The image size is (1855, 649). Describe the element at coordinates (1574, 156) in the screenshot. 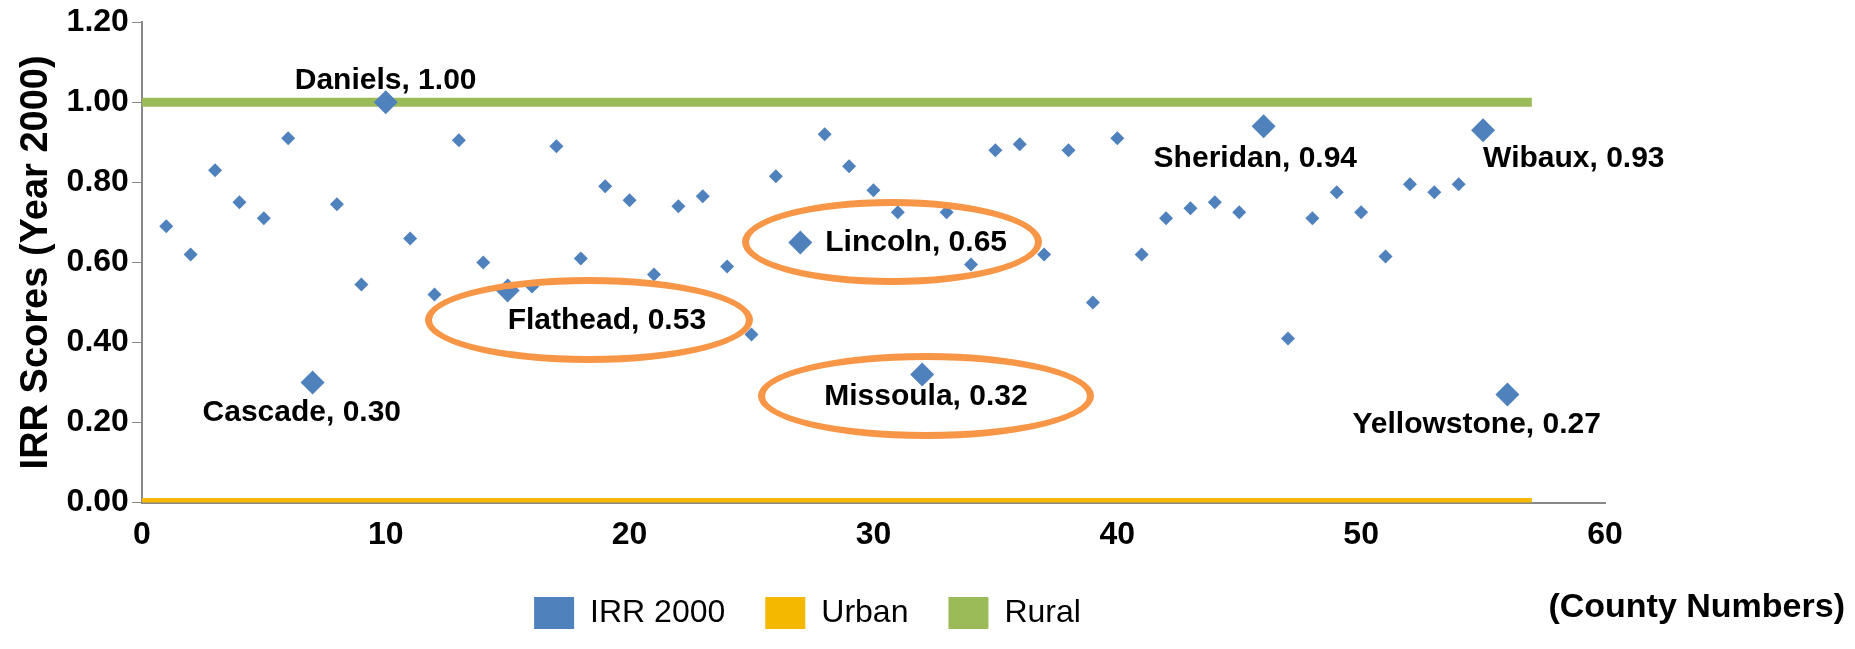

I see `annotation: Wibaux, 0.93` at that location.